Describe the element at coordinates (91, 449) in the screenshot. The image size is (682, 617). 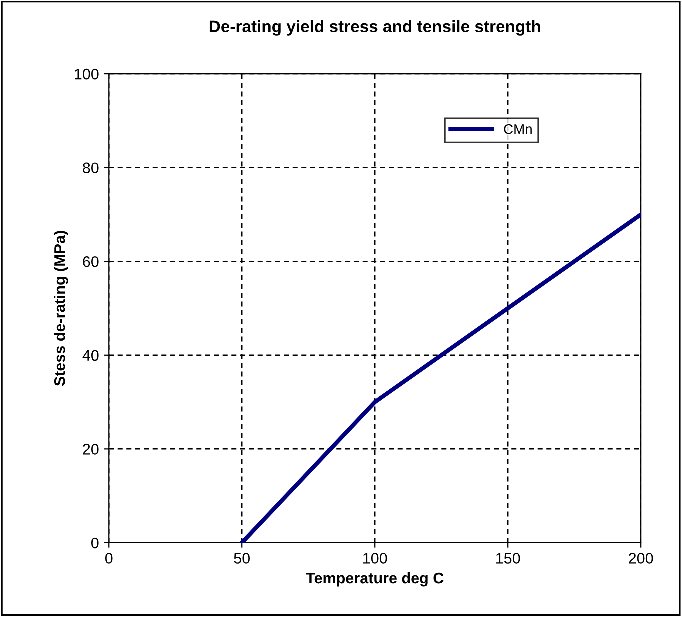
I see `y-tick-label: 20` at that location.